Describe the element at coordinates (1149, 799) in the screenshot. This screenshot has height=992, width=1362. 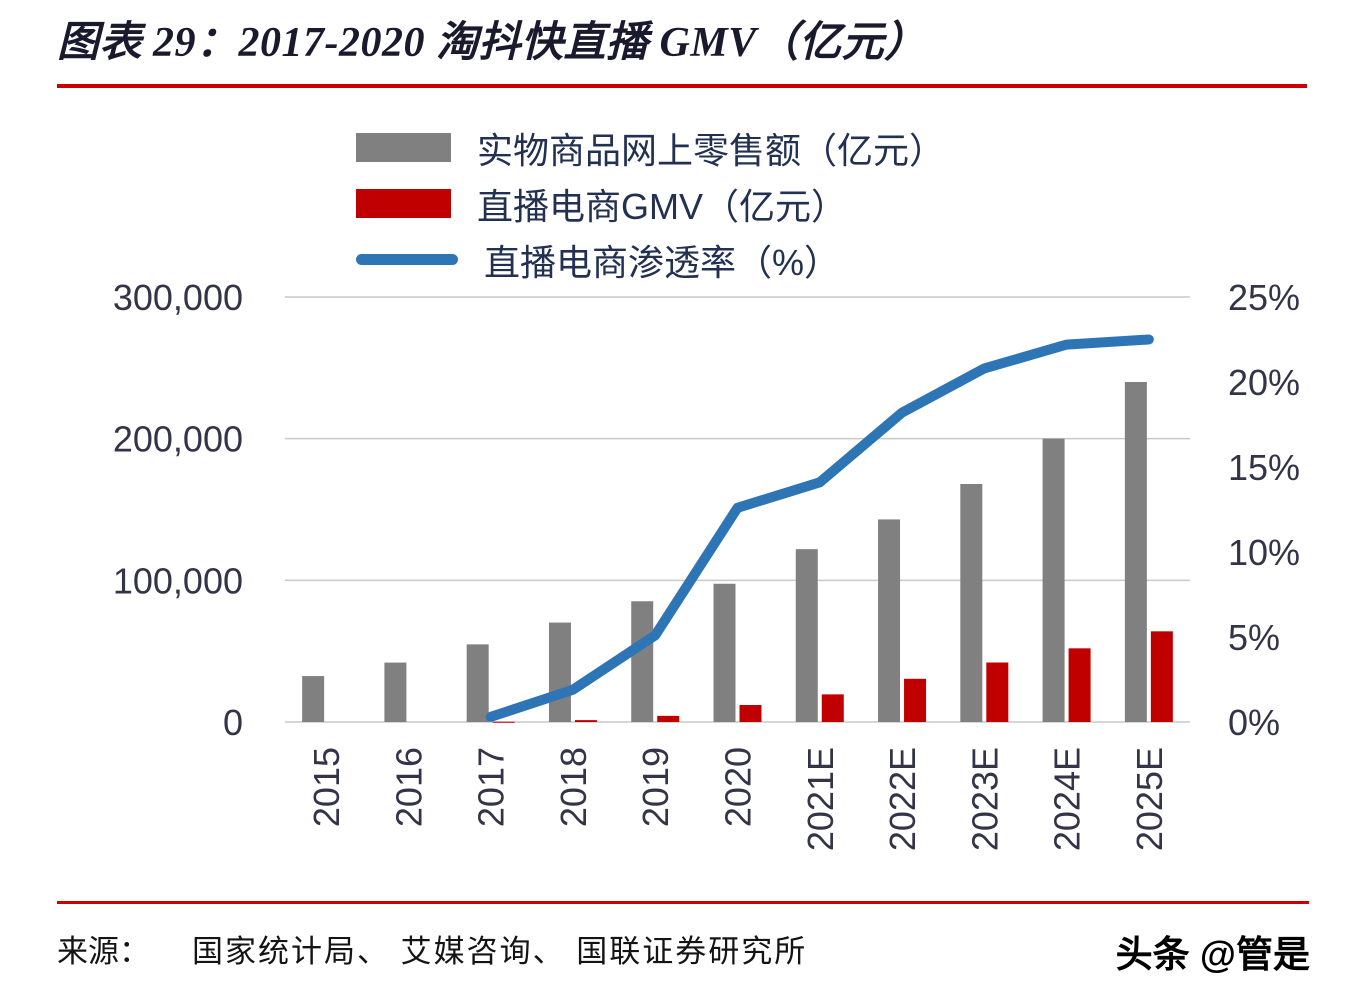
I see `x-axis-label: 2025E` at that location.